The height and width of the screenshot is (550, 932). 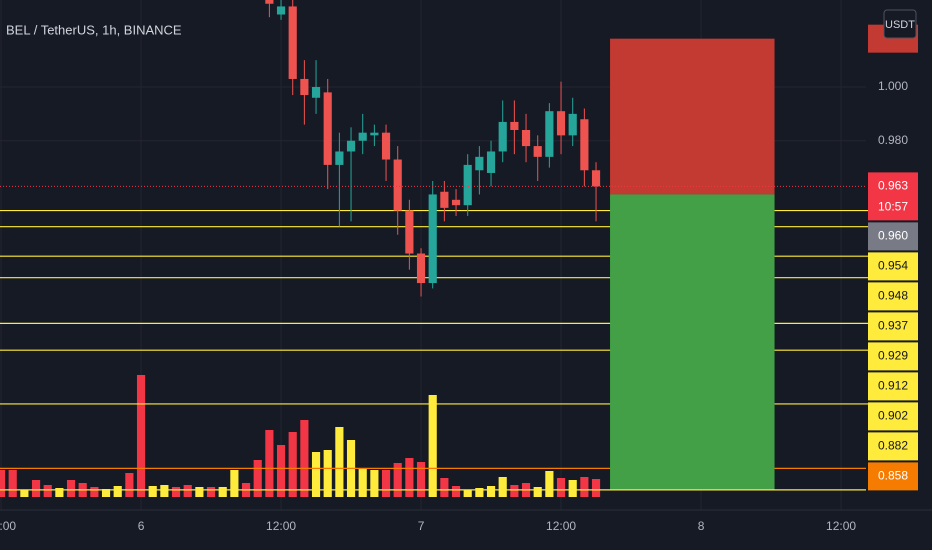 I want to click on countdown-label: 10:57, so click(x=893, y=207).